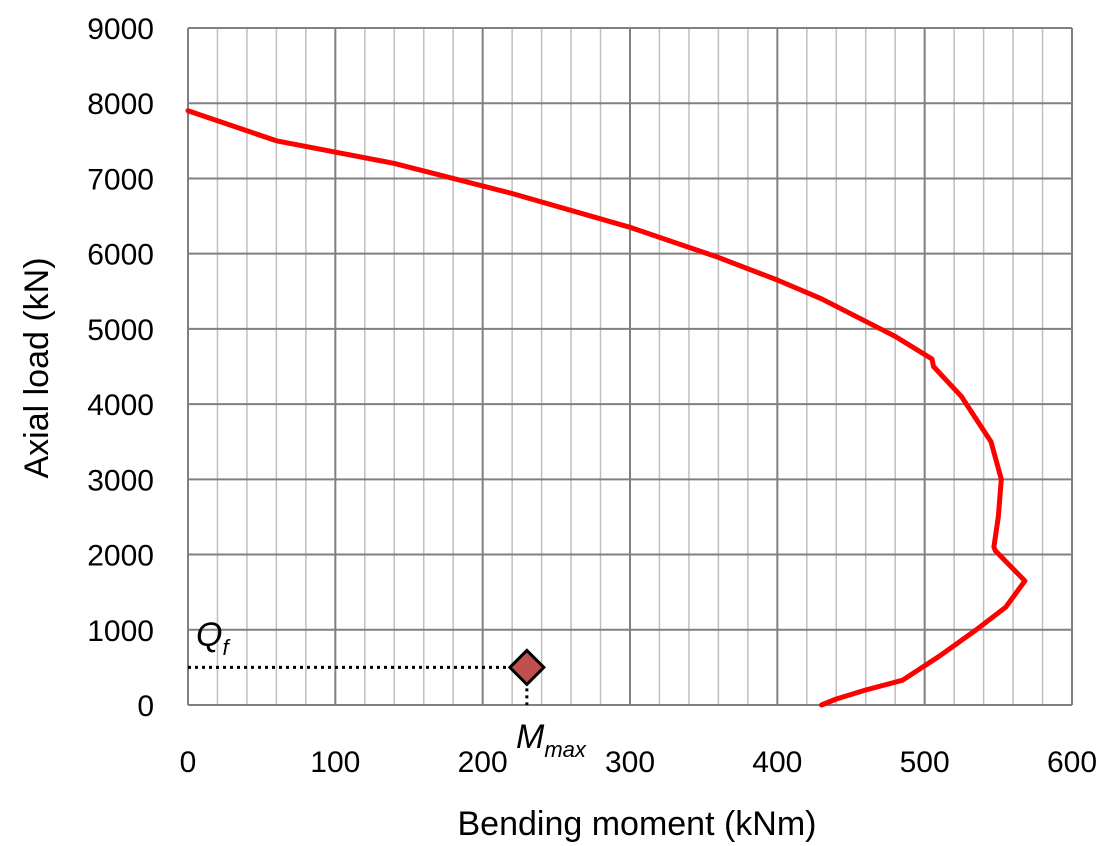 This screenshot has width=1109, height=846. I want to click on q-label: Q, so click(209, 635).